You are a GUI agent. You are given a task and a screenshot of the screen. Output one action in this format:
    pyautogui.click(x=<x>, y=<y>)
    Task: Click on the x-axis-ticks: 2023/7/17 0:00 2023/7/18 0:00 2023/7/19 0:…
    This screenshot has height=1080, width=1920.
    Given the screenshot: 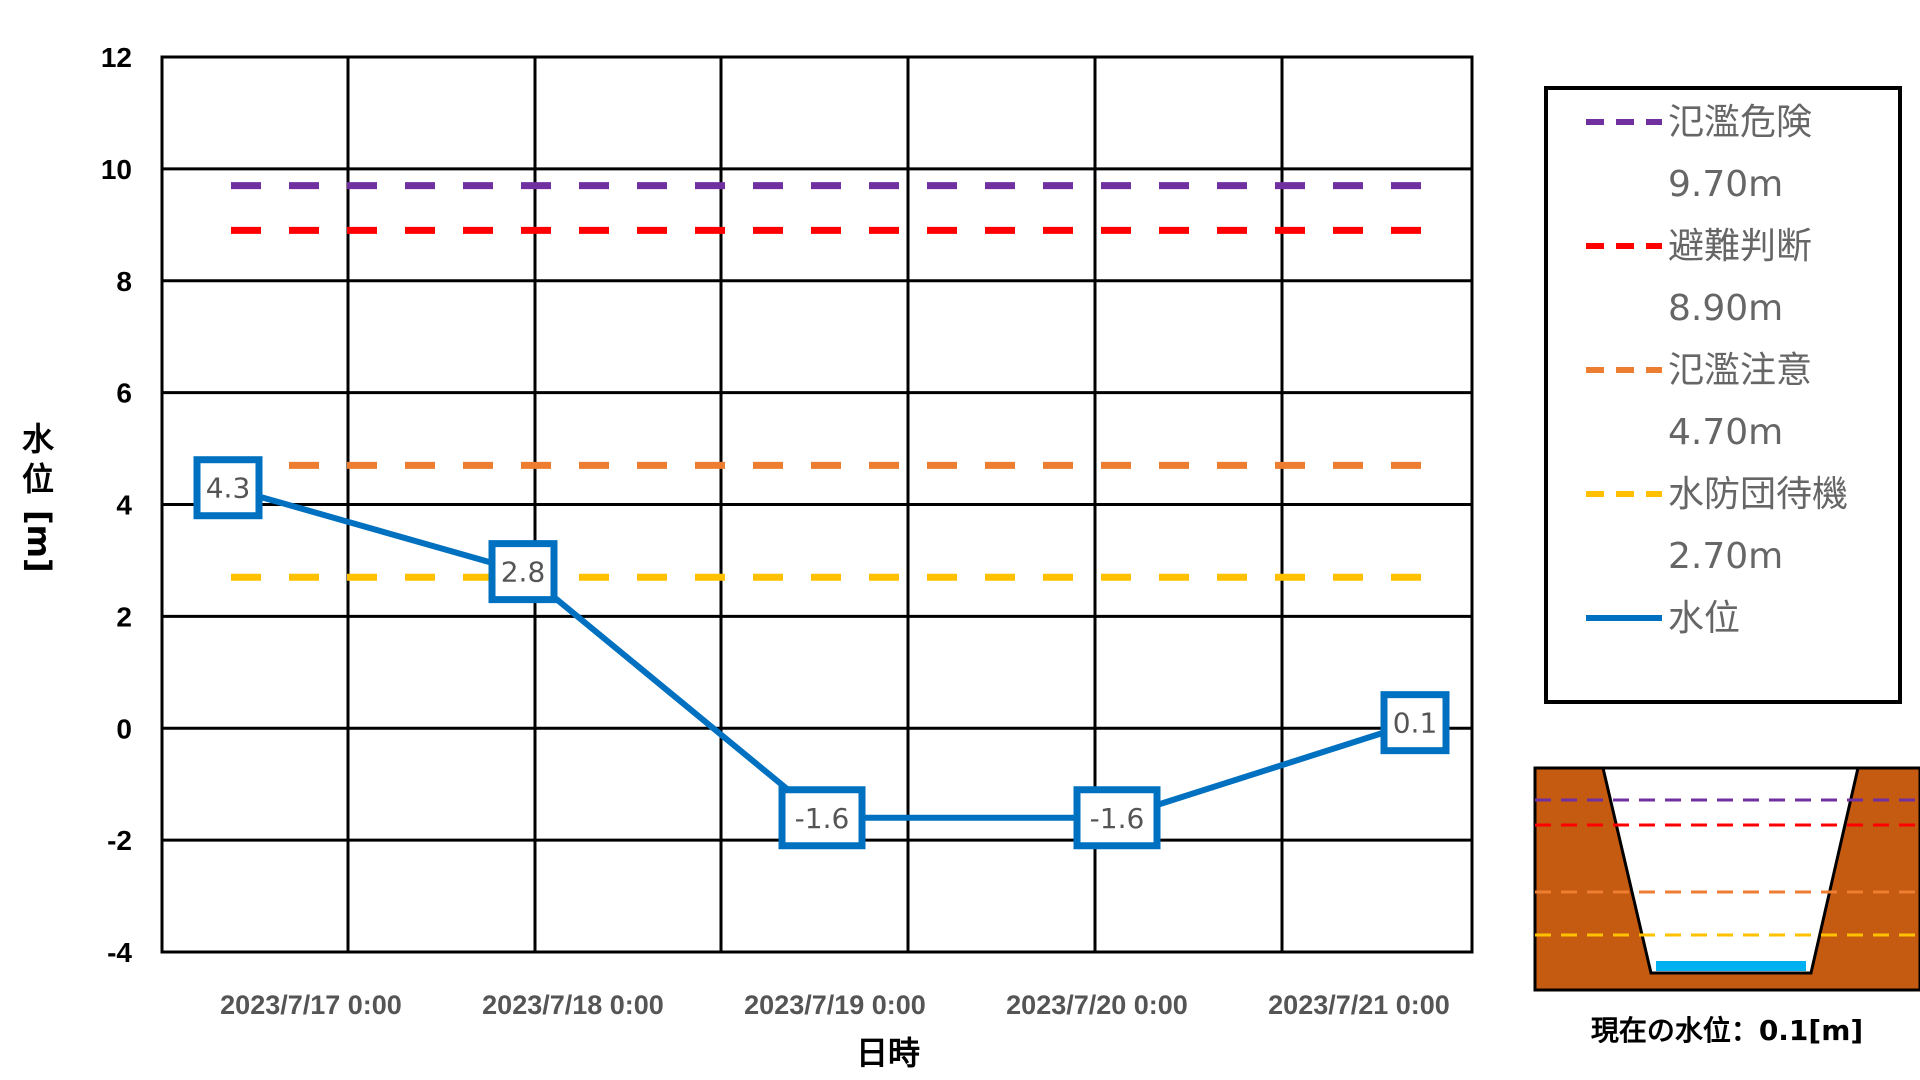 What is the action you would take?
    pyautogui.click(x=835, y=1005)
    